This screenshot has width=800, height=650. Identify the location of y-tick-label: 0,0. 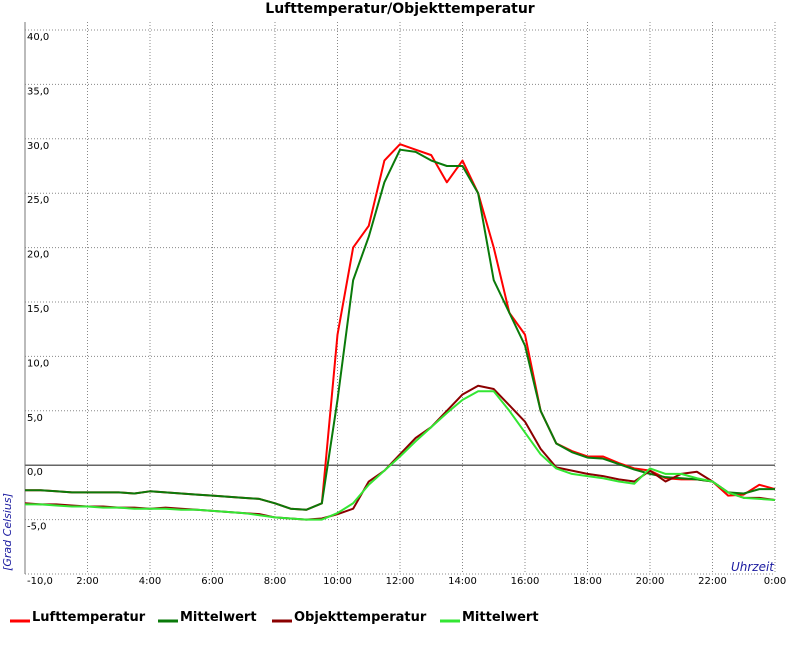
(35, 472).